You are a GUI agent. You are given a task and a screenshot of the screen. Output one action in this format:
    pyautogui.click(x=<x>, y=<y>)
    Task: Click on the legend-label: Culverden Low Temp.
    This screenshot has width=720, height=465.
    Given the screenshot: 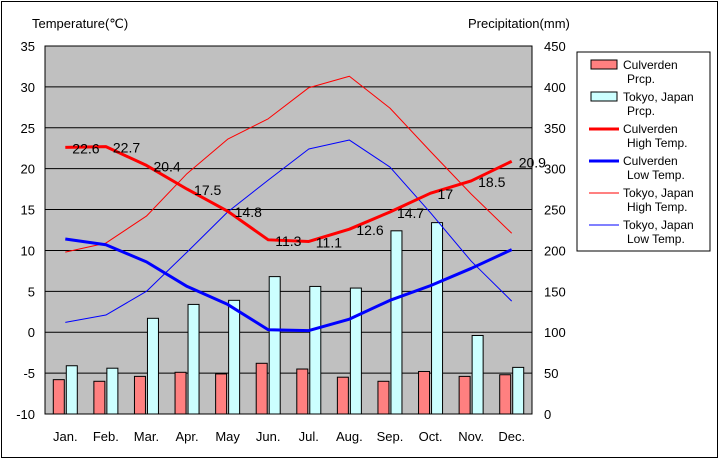 What is the action you would take?
    pyautogui.click(x=654, y=168)
    